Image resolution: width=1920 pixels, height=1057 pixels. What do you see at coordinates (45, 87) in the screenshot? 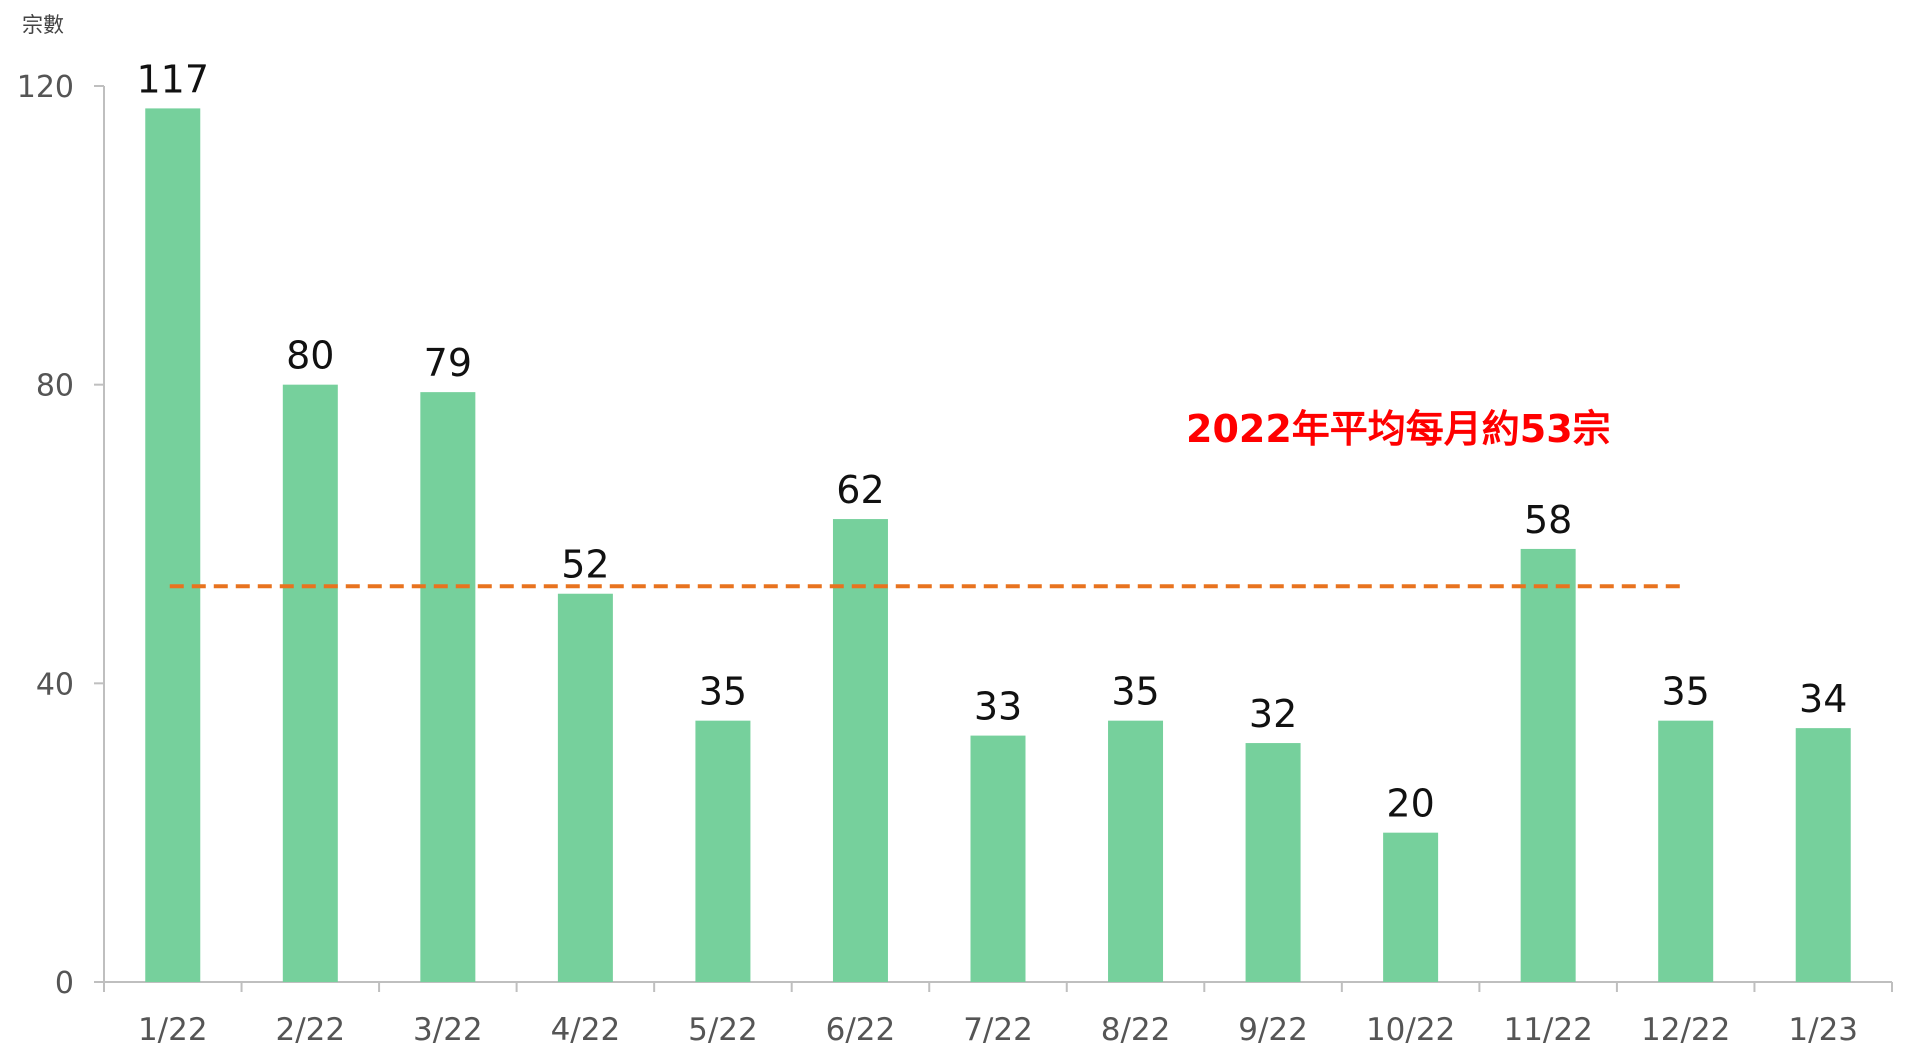
I see `y-tick-label: 120` at bounding box center [45, 87].